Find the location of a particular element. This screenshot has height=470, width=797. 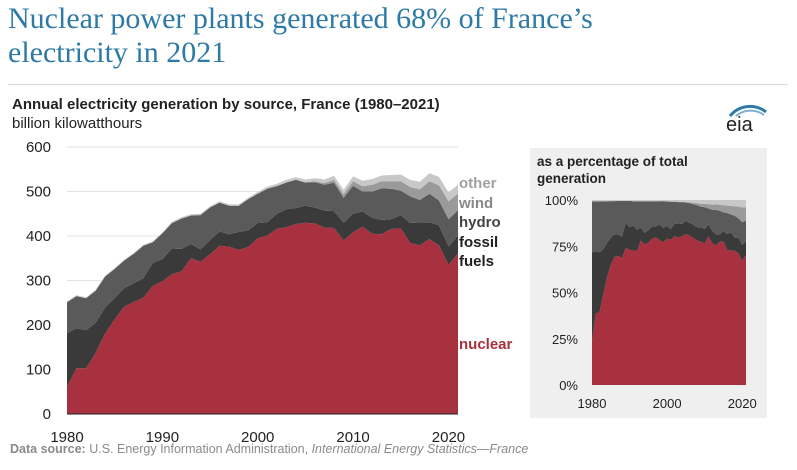

inset-area-nuclear is located at coordinates (669, 309).